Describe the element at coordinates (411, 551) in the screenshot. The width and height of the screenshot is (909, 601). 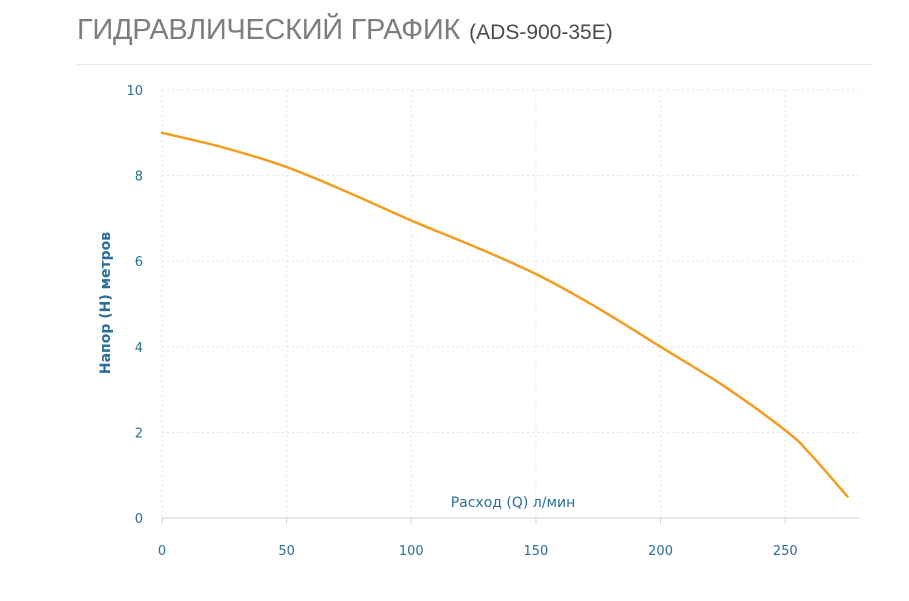
I see `x-tick-label: 100` at that location.